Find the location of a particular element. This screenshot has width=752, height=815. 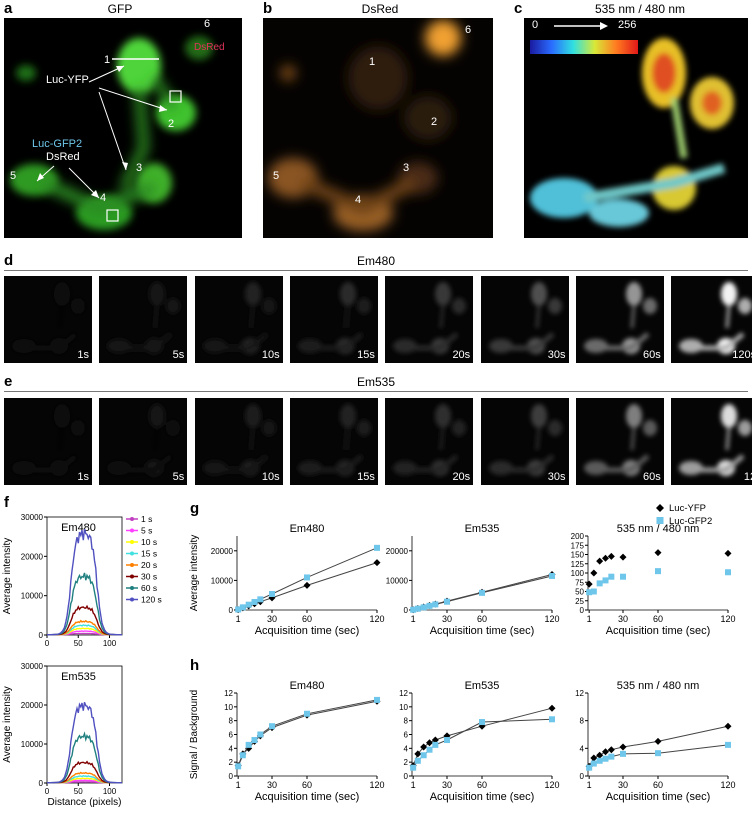

y-tick-label: 20000 is located at coordinates (222, 551).